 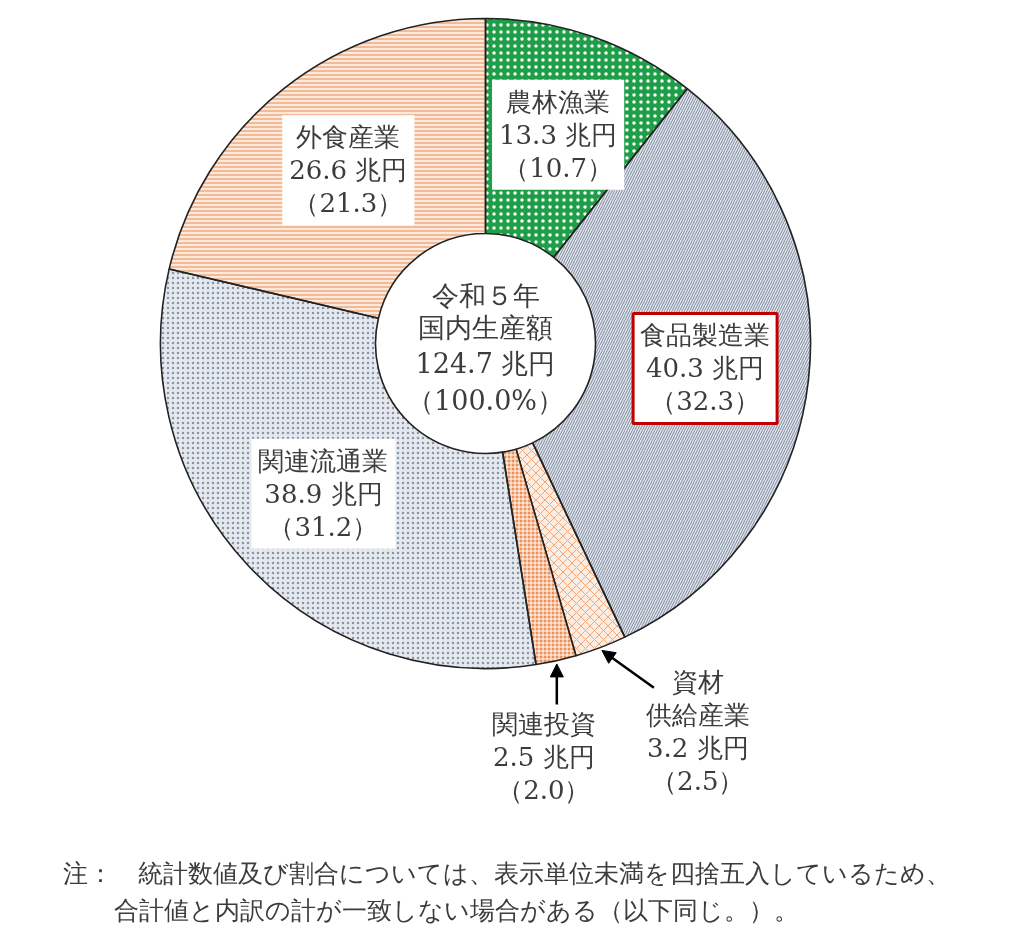 I want to click on data-label: 3.2 兆円（2.5）, so click(x=697, y=764).